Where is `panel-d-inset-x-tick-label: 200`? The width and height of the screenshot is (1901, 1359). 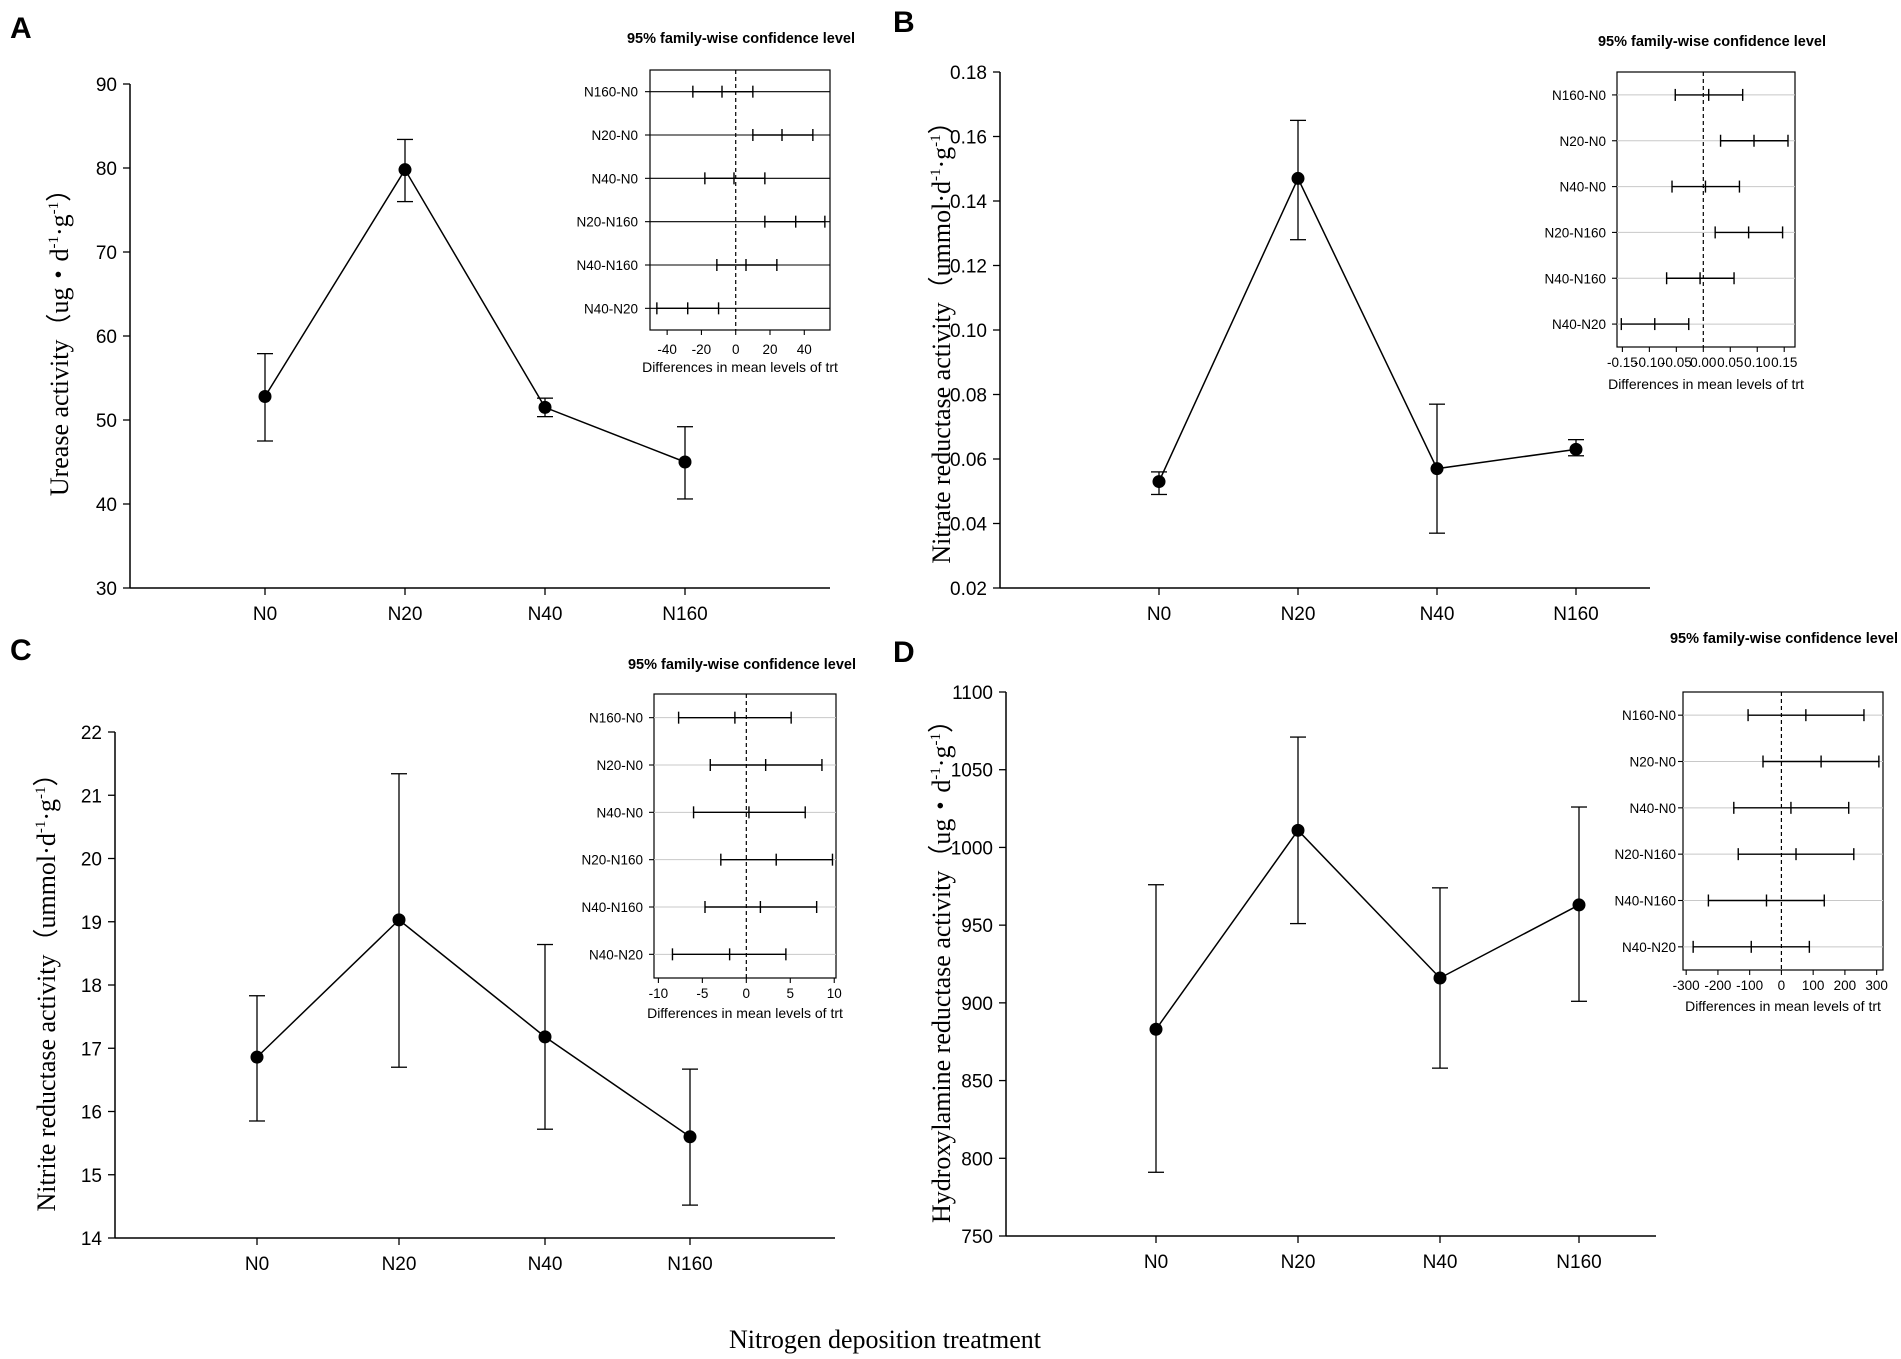 panel-d-inset-x-tick-label: 200 is located at coordinates (1845, 985).